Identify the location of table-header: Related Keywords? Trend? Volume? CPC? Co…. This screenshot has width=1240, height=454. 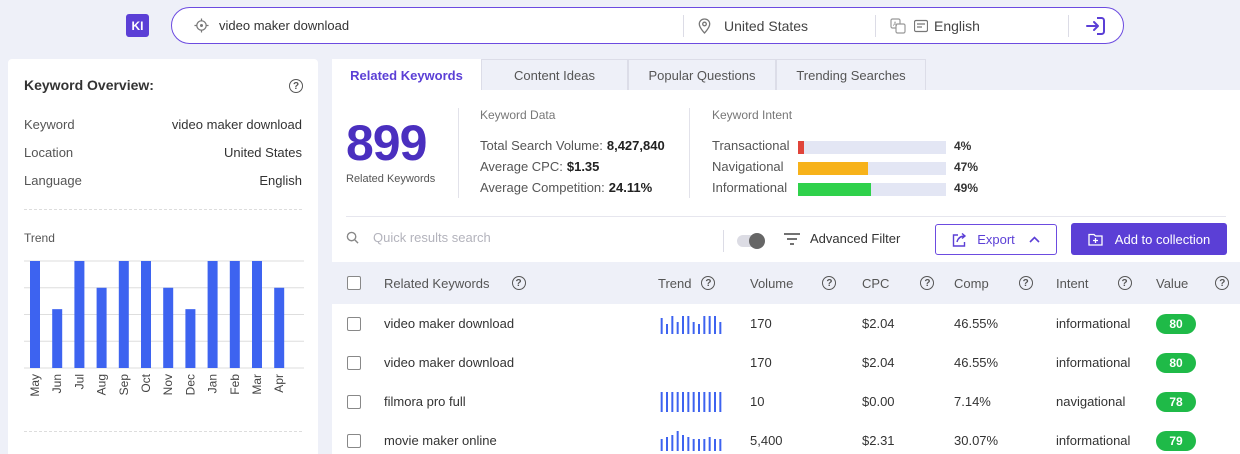
(786, 283).